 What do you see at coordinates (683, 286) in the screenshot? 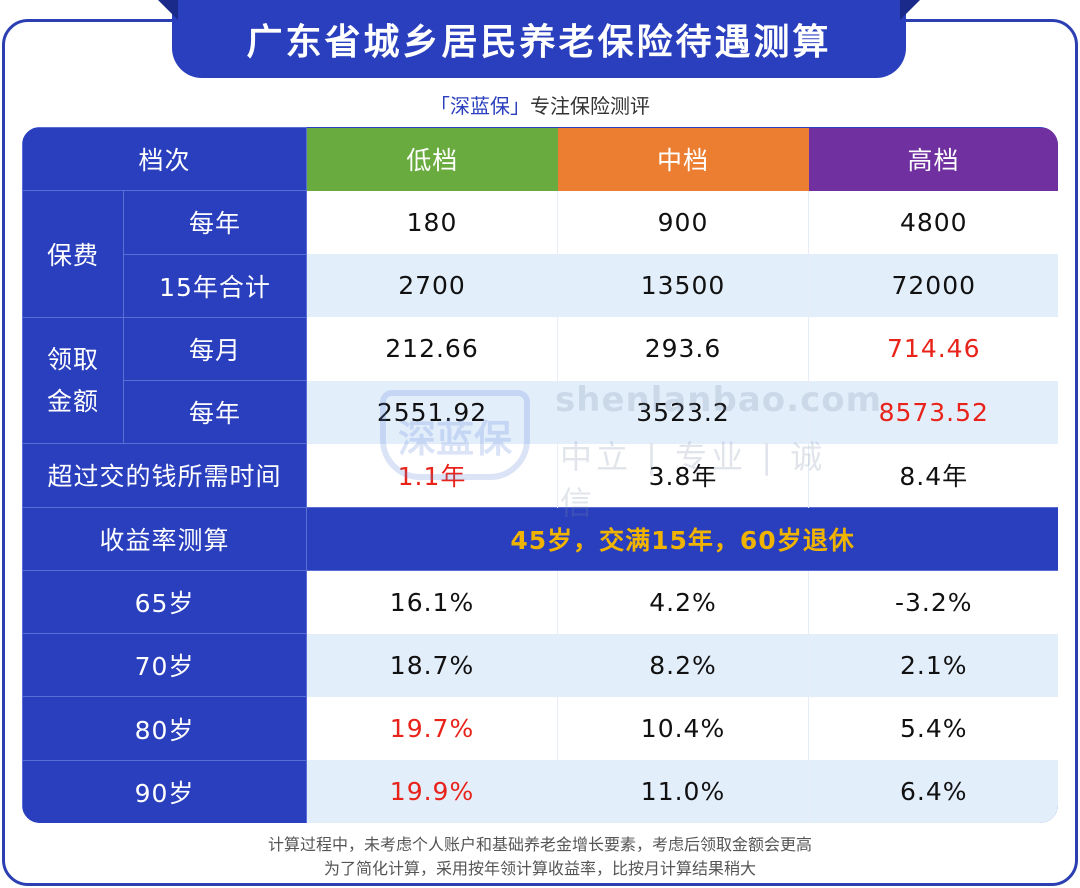
I see `cell-mid: 13500` at bounding box center [683, 286].